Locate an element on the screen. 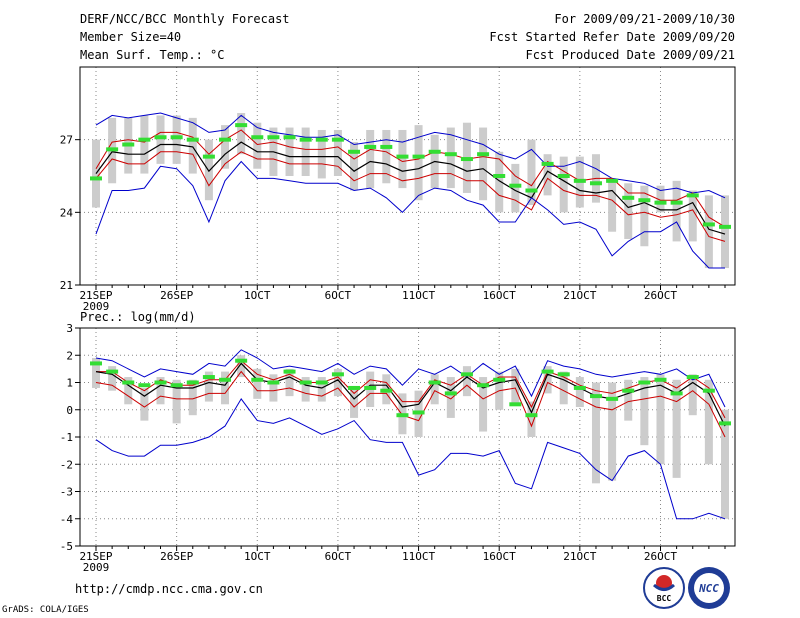 The image size is (800, 618). ncc-logo-inner is located at coordinates (709, 588).